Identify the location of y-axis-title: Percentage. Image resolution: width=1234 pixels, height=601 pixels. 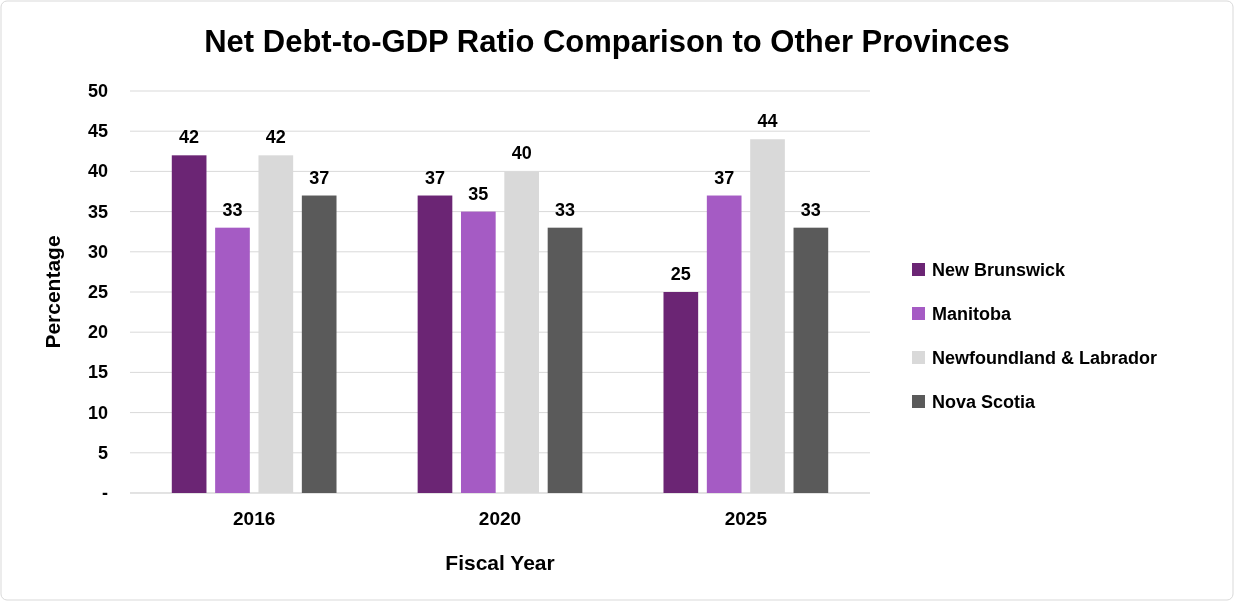
(52, 292).